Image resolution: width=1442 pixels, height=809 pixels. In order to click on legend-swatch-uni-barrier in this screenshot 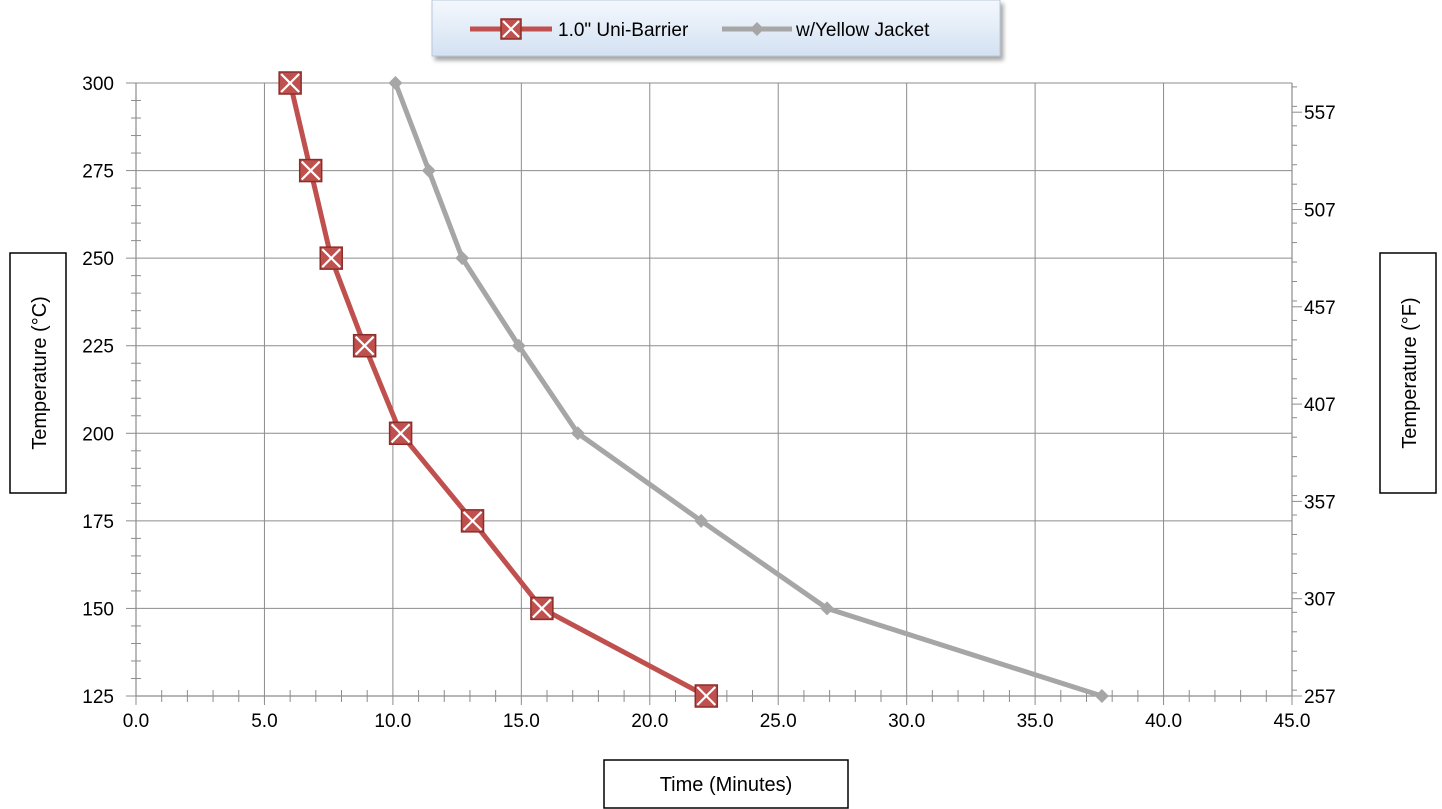, I will do `click(511, 29)`.